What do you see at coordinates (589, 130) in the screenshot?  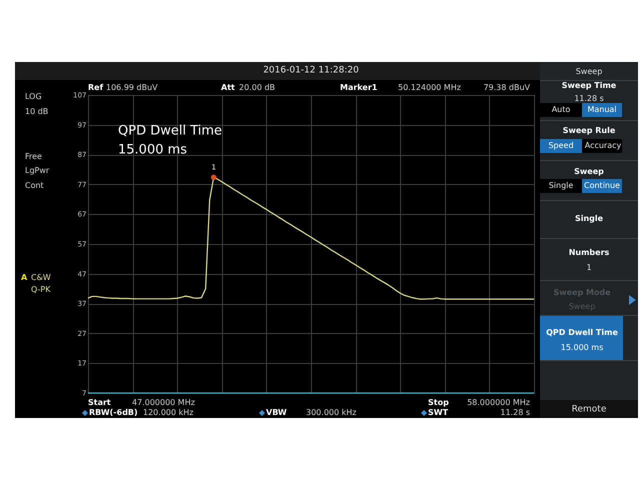 I see `text: Sweep Rule` at bounding box center [589, 130].